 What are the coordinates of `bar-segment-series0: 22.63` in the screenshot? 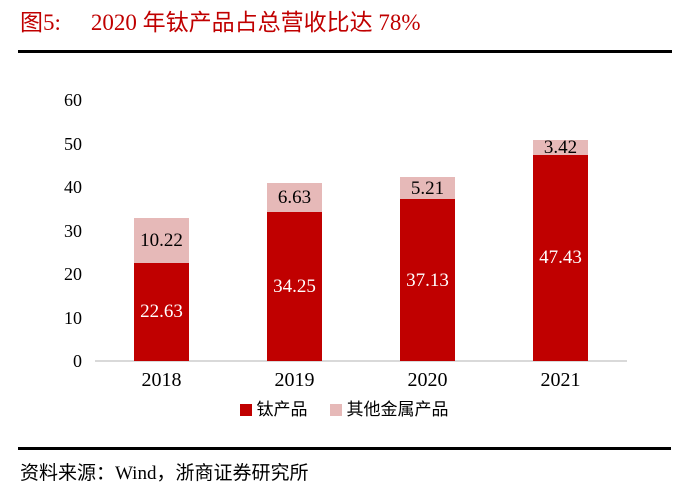 It's located at (161, 311).